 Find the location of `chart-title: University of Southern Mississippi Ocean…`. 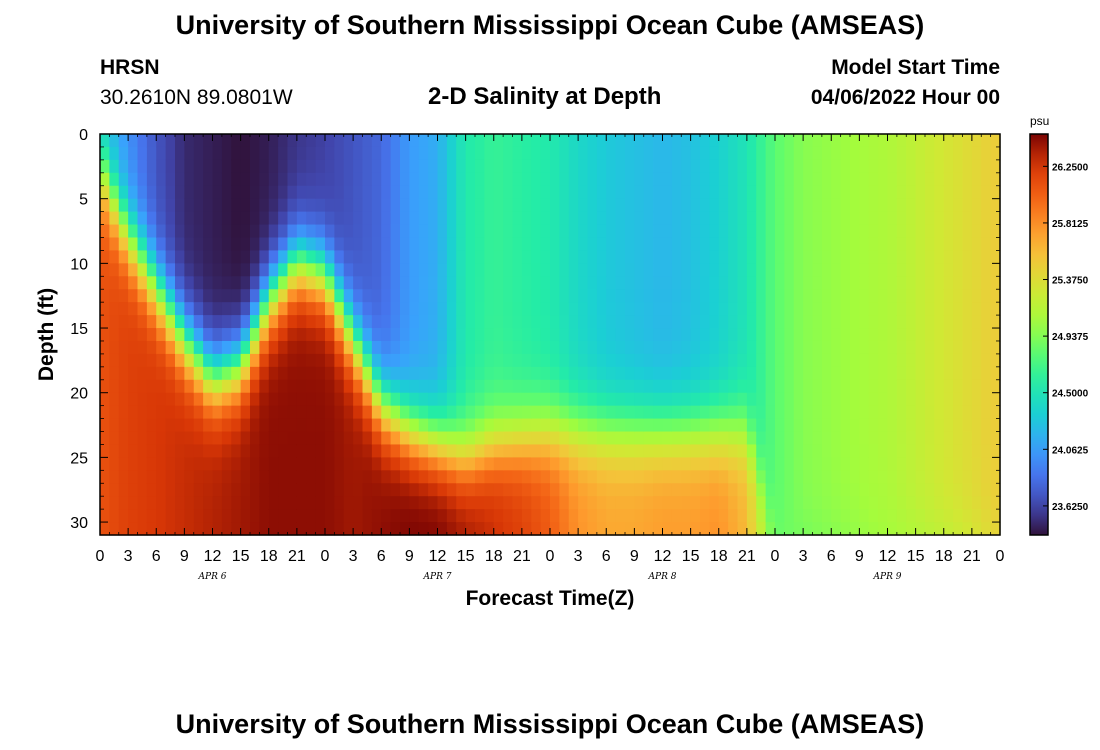

chart-title: University of Southern Mississippi Ocean… is located at coordinates (550, 25).